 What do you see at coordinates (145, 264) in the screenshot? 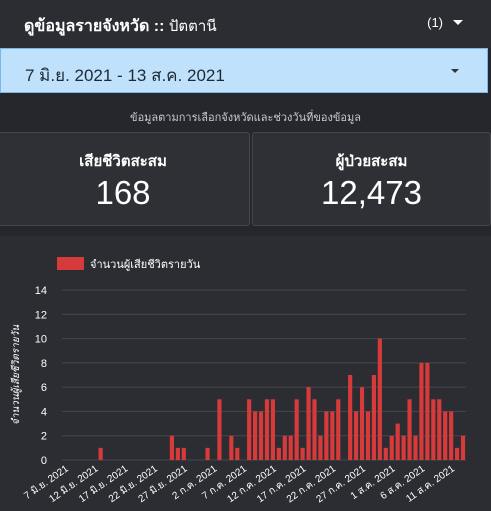
I see `legend-label: จำนวนผู้เสียชีวิตรายวัน` at bounding box center [145, 264].